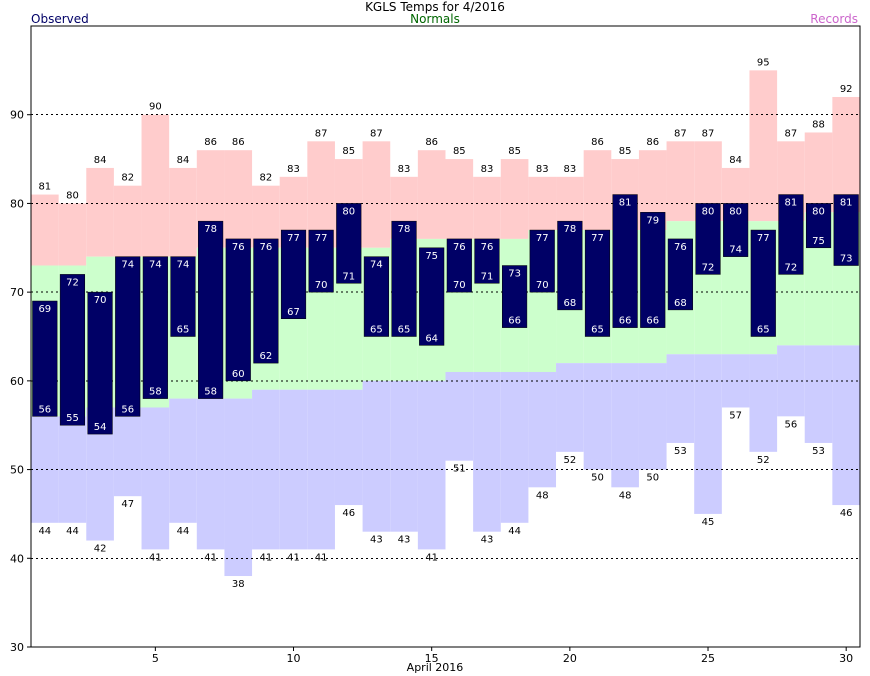 This screenshot has width=870, height=676. What do you see at coordinates (569, 460) in the screenshot?
I see `record-low-label: 52` at bounding box center [569, 460].